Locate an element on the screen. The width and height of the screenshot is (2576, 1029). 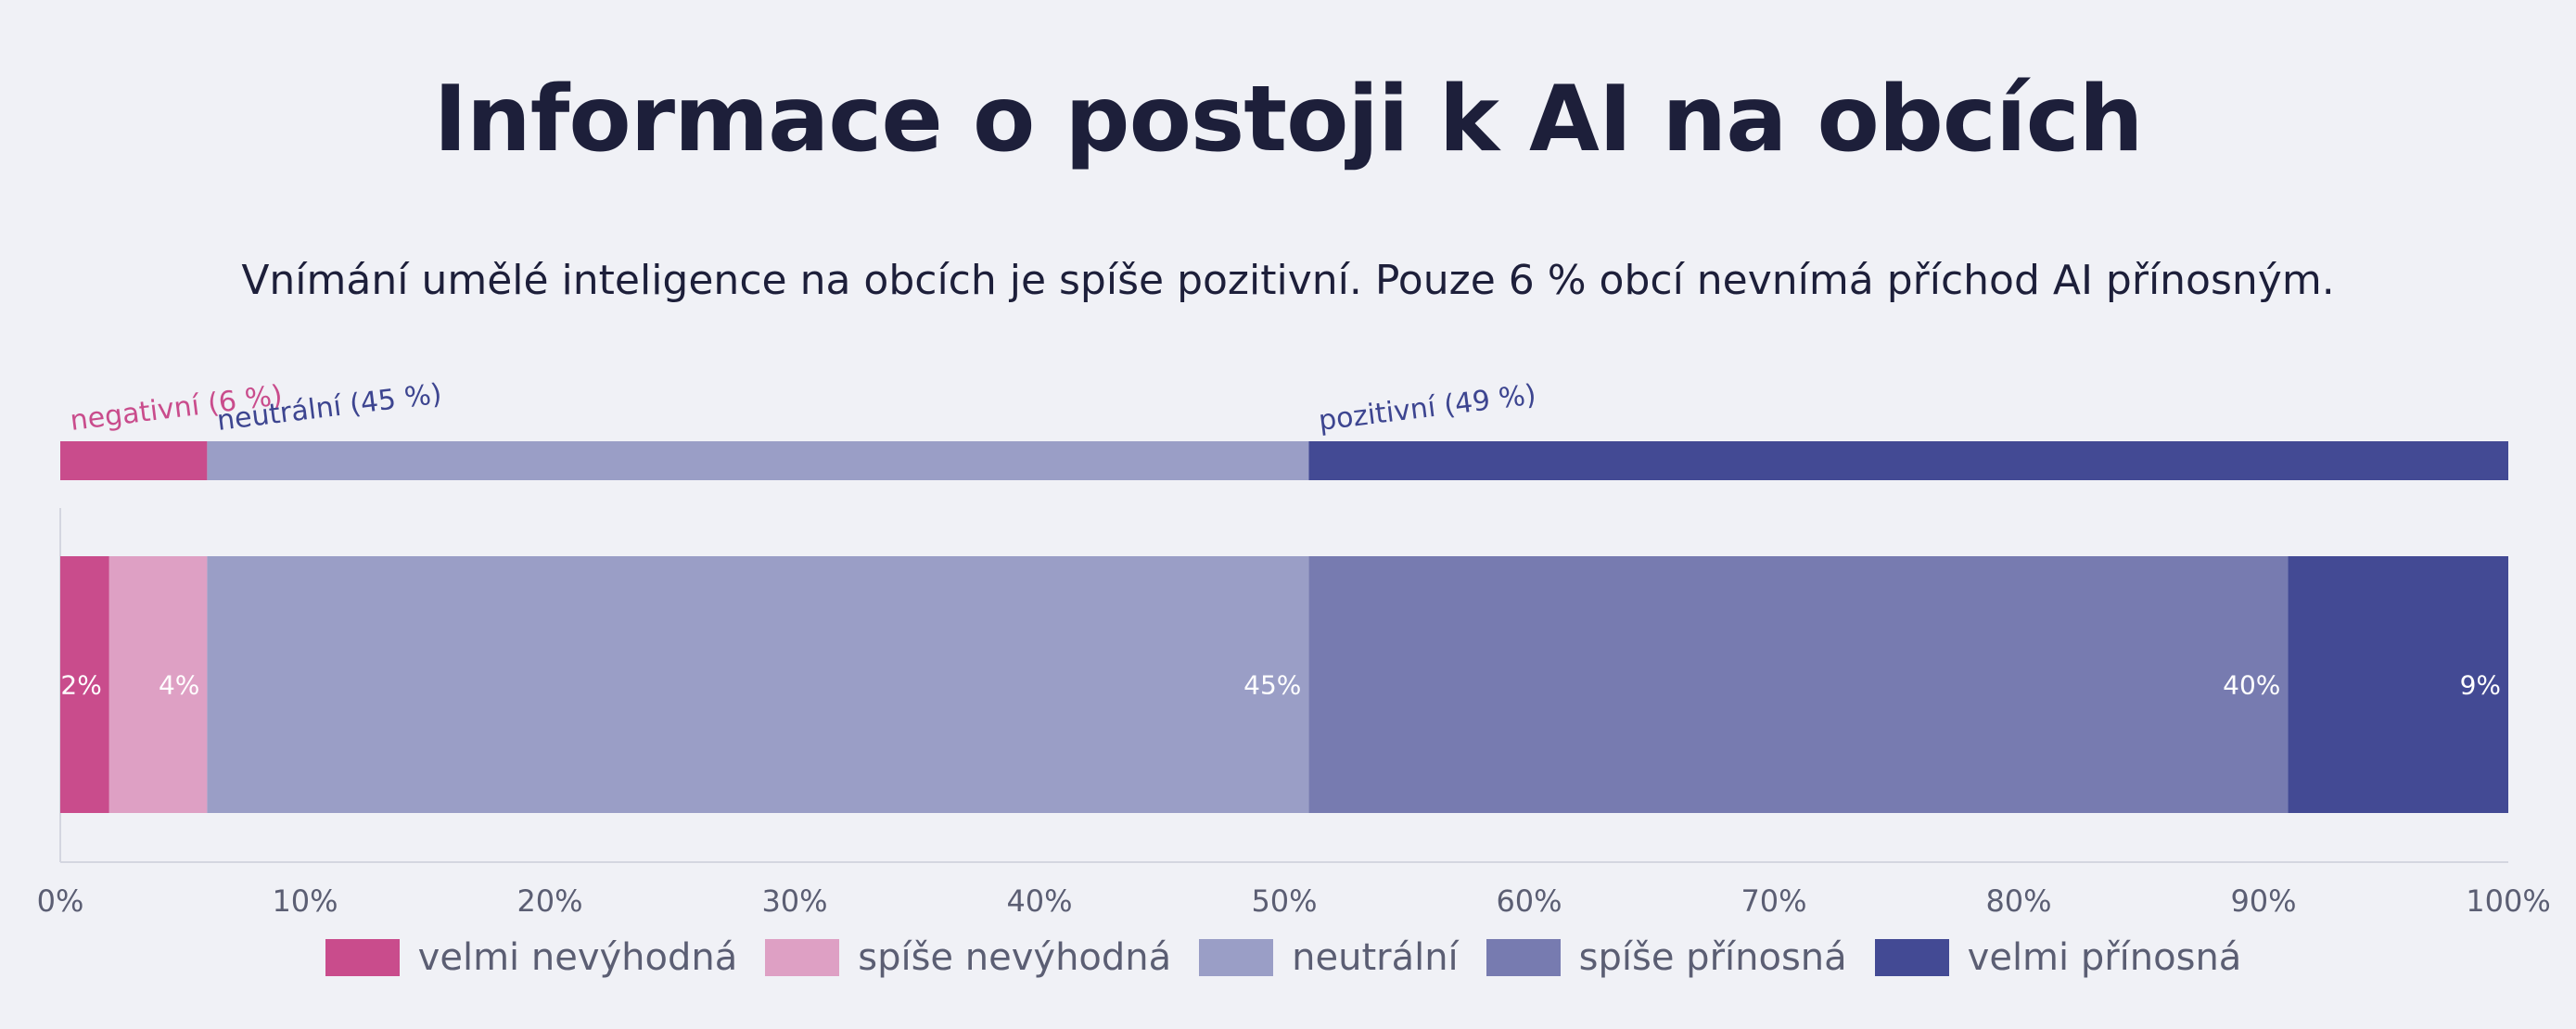
legend-item: velmi nevýhodná is located at coordinates (531, 957).